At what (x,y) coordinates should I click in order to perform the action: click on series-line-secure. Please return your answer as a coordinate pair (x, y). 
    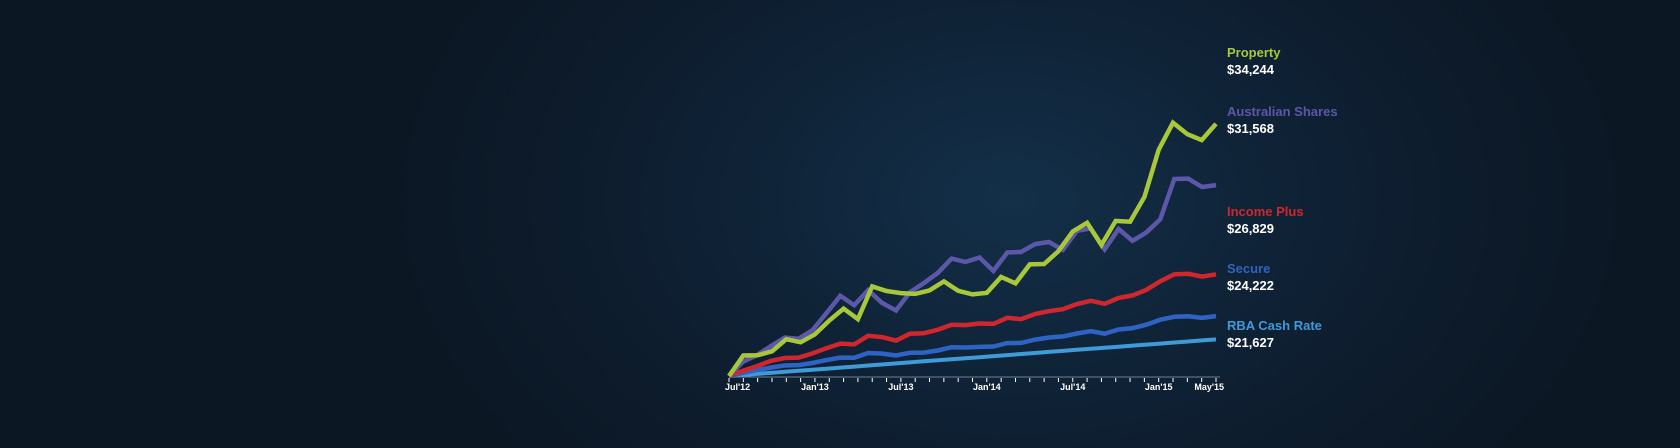
    Looking at the image, I should click on (972, 346).